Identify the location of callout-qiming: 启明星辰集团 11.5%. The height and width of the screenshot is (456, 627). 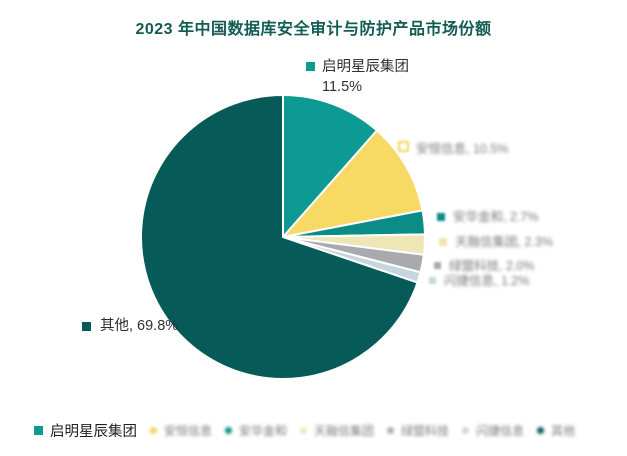
(357, 77).